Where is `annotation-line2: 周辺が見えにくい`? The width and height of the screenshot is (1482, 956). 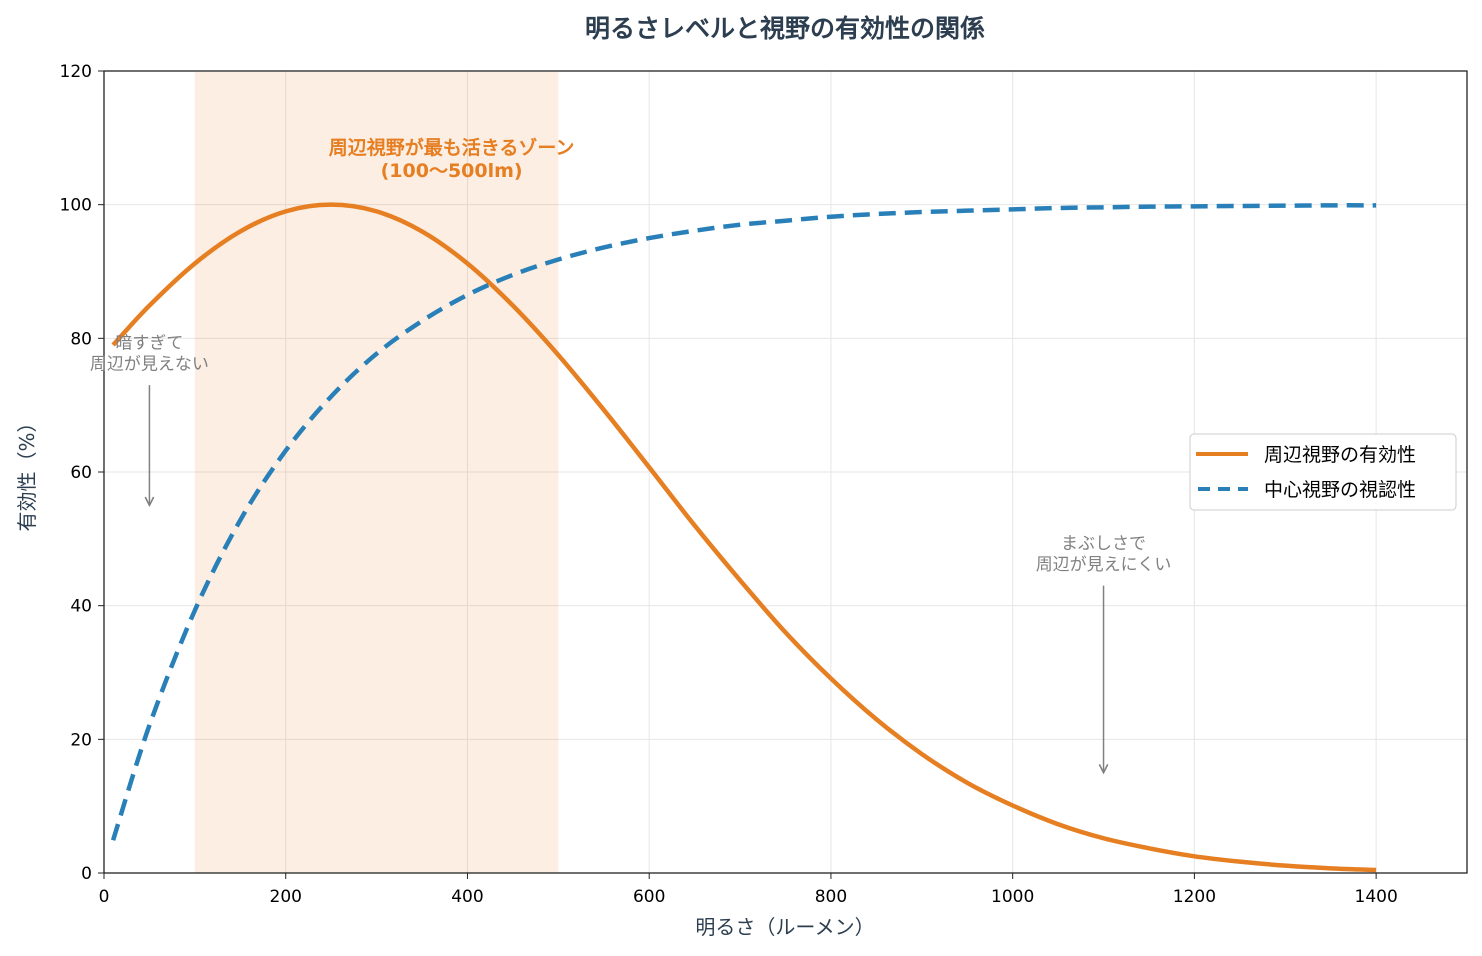 annotation-line2: 周辺が見えにくい is located at coordinates (1104, 565).